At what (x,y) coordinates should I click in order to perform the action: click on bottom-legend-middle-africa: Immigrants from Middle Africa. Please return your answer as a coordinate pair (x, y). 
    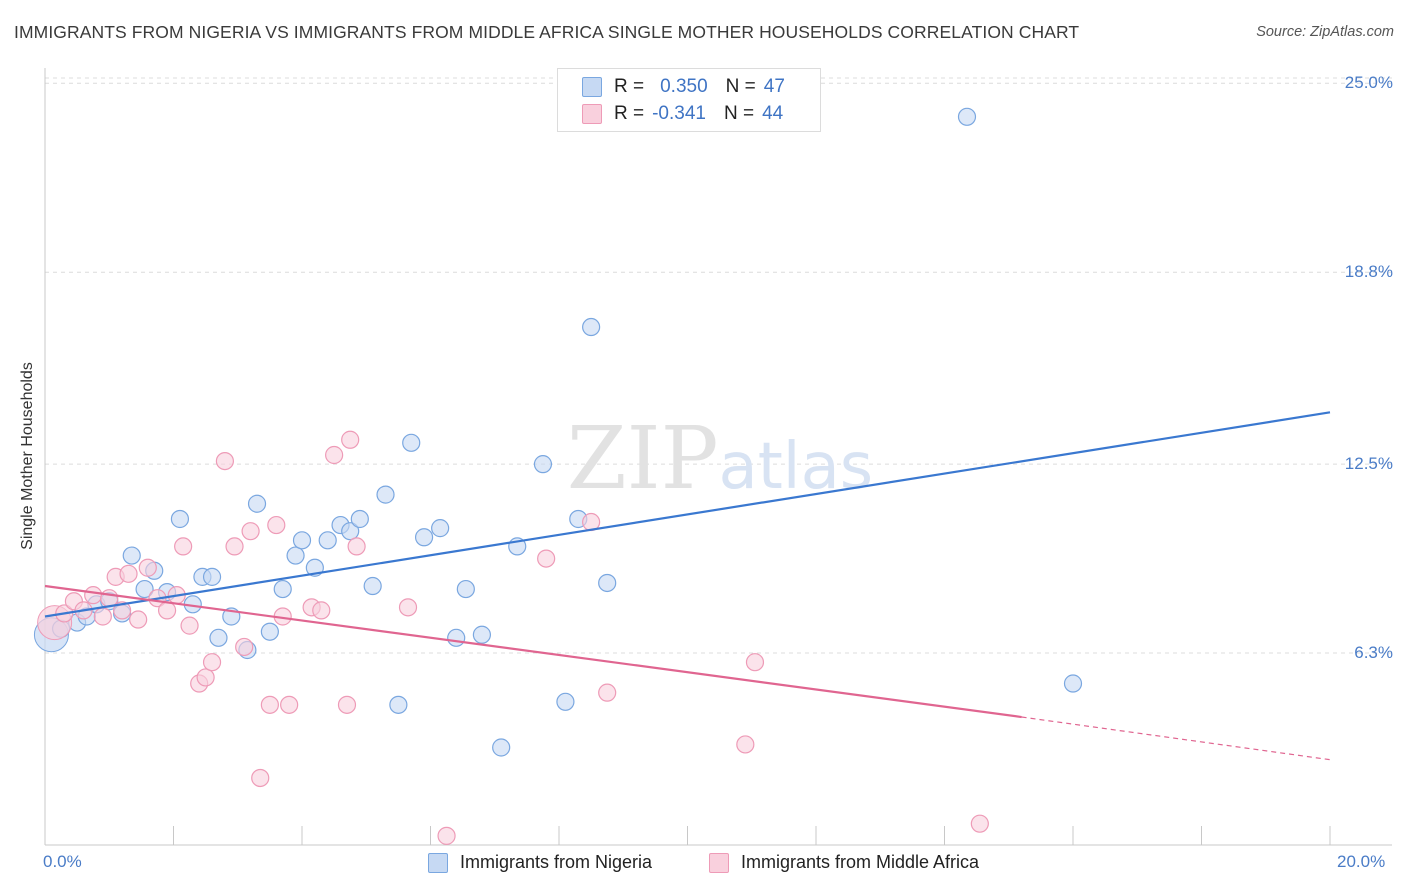
    Looking at the image, I should click on (844, 862).